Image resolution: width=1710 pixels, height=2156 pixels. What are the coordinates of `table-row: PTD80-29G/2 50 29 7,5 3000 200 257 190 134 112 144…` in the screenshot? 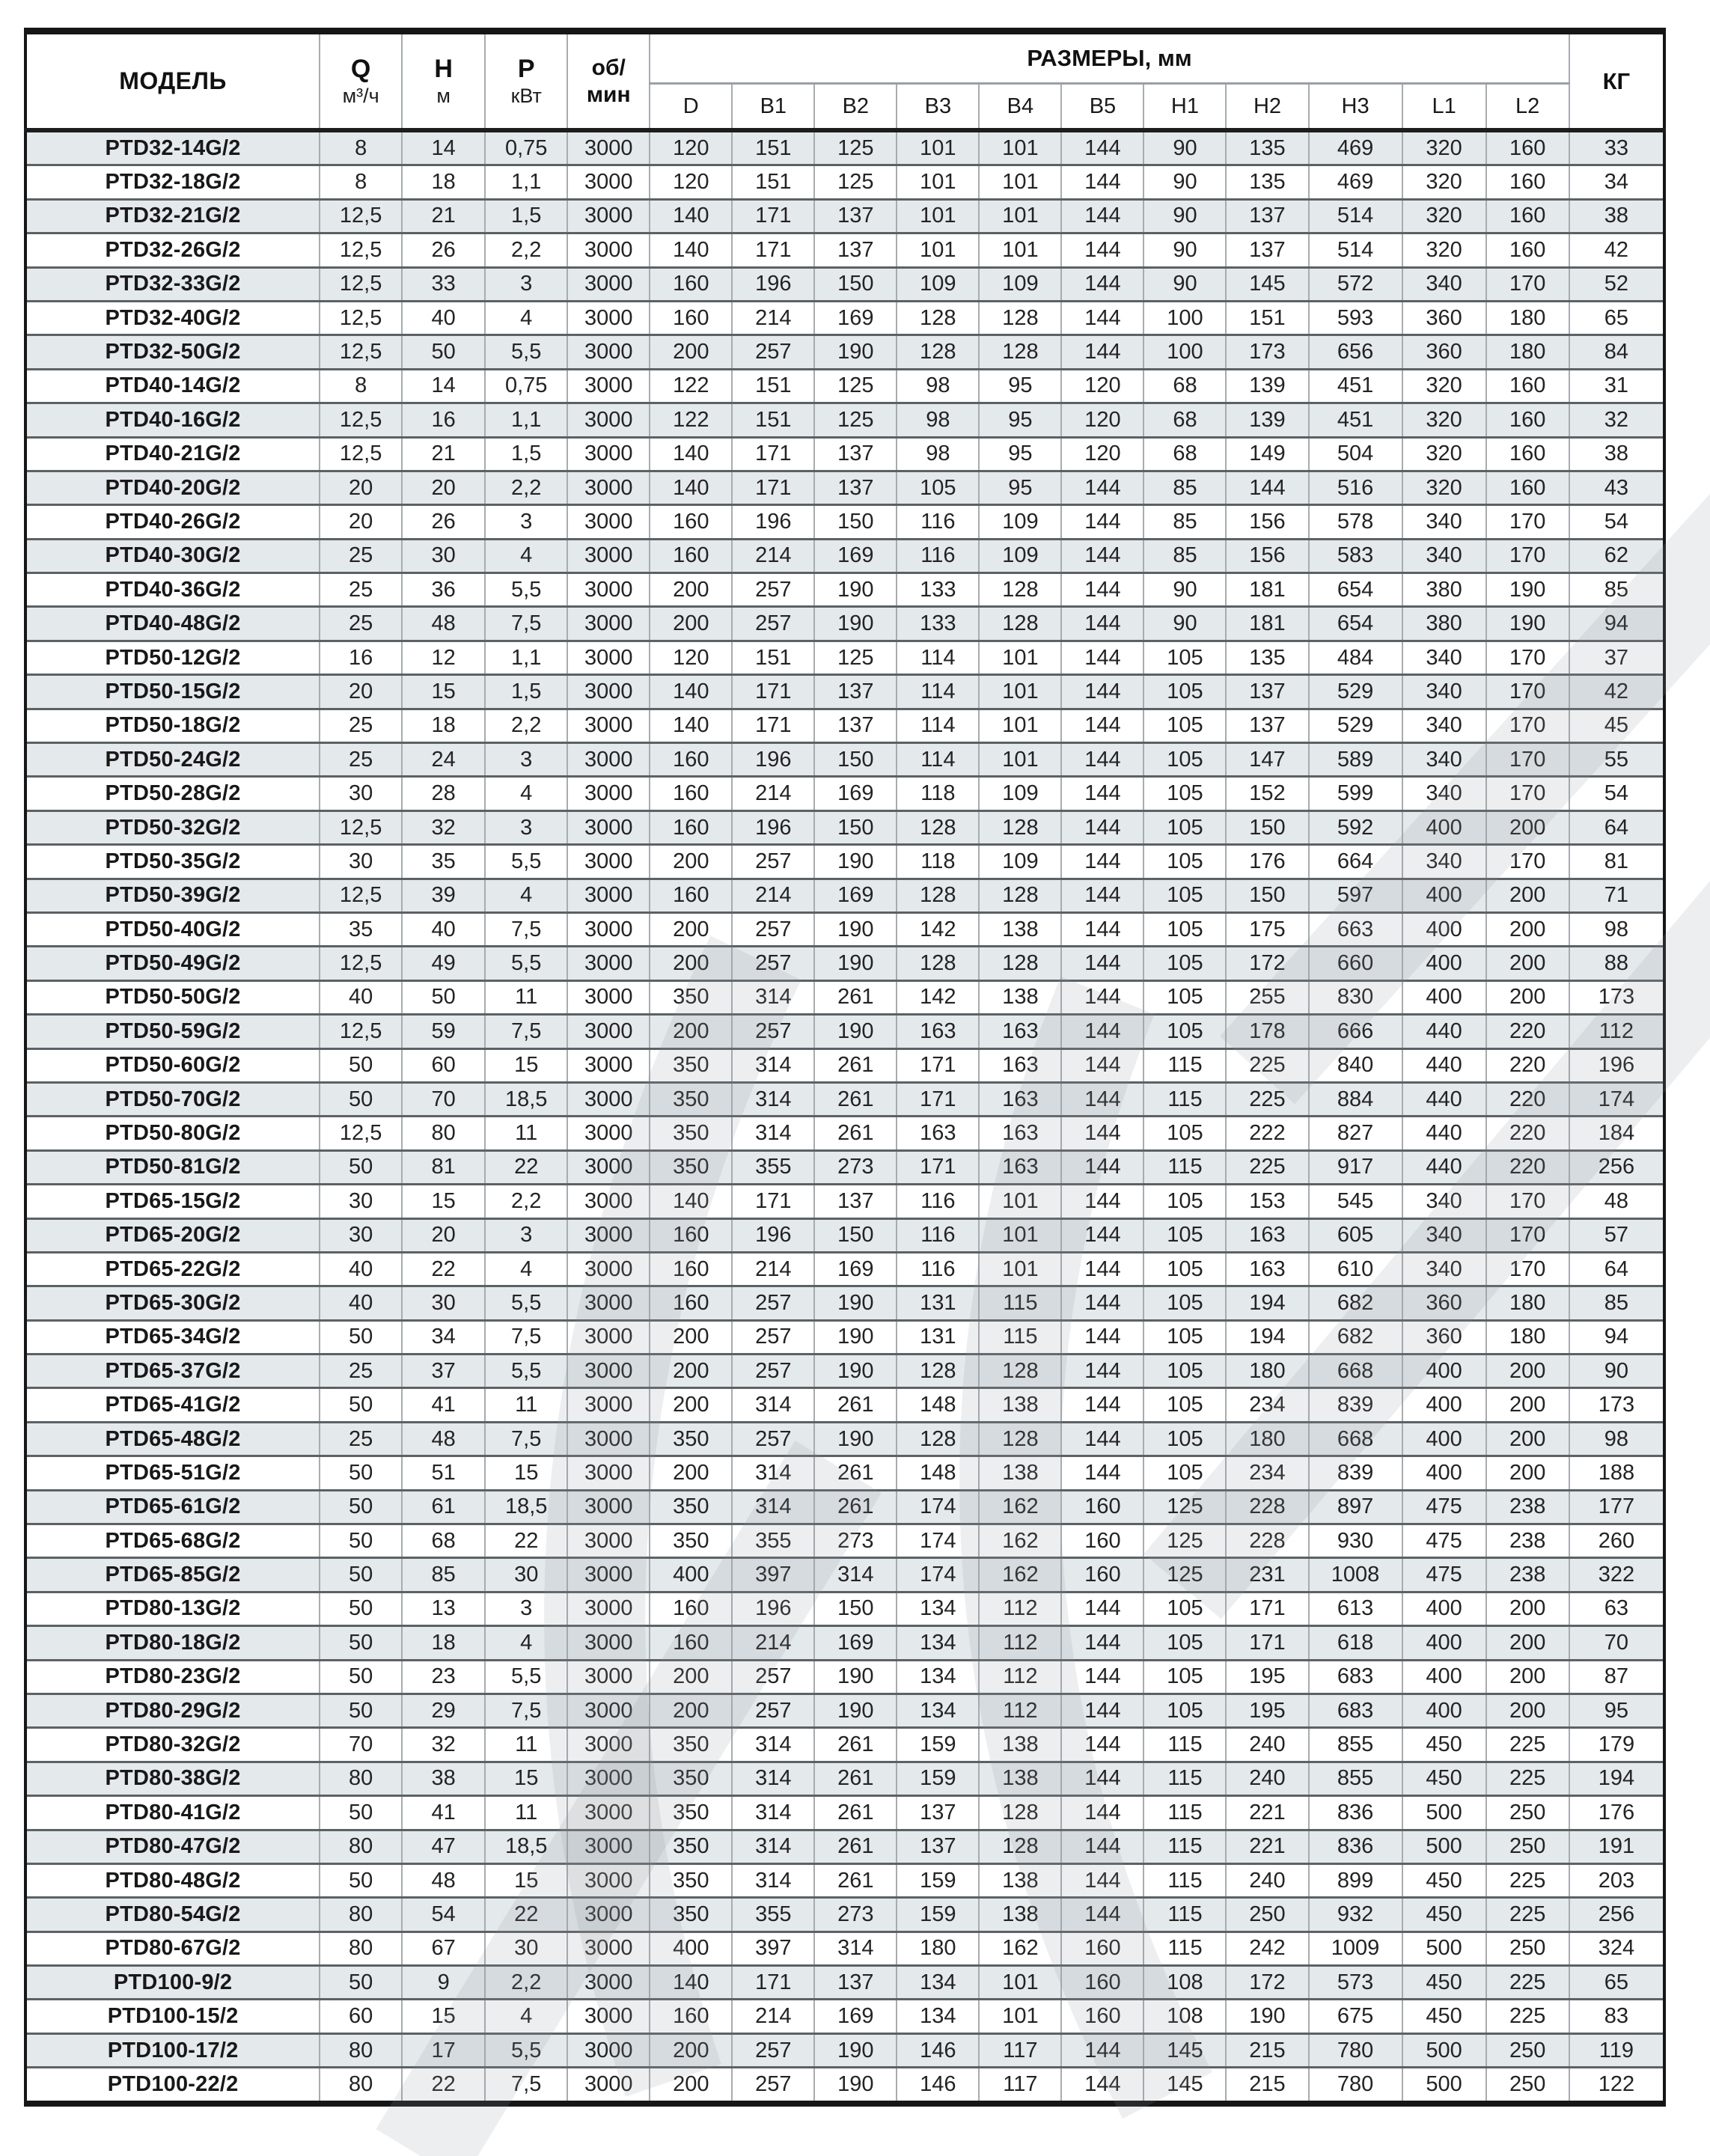 It's located at (845, 1710).